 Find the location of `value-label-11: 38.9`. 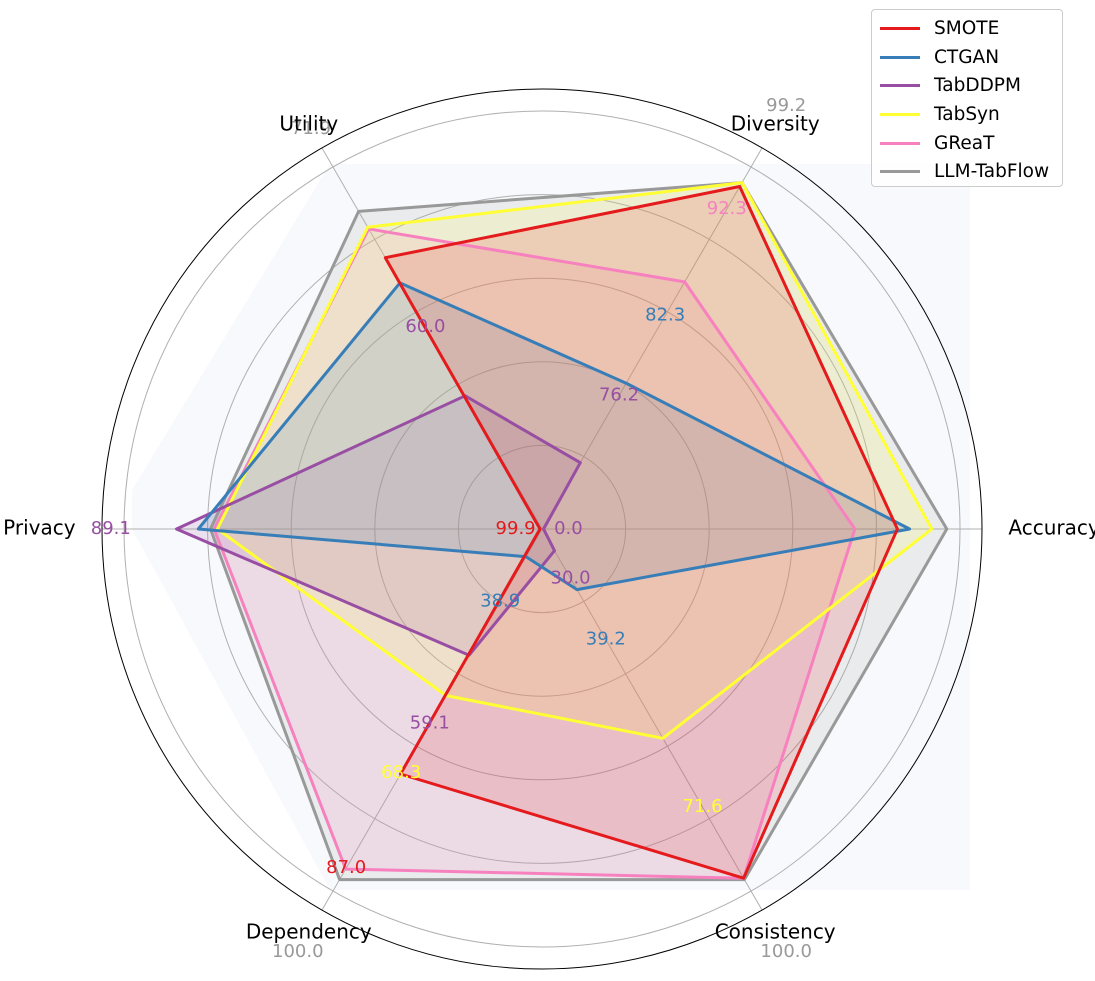

value-label-11: 38.9 is located at coordinates (500, 600).